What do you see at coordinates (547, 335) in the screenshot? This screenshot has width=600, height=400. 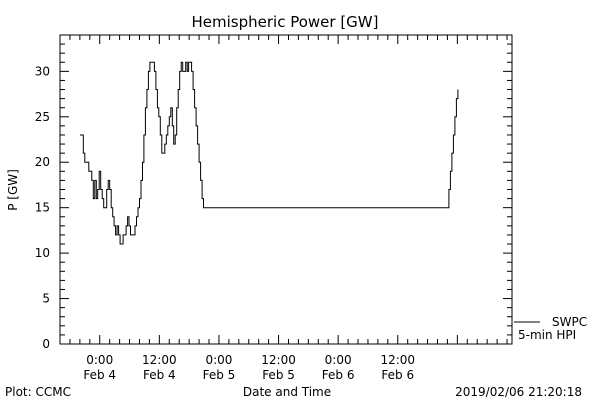 I see `legend-label-5min-hpi: 5-min HPI` at bounding box center [547, 335].